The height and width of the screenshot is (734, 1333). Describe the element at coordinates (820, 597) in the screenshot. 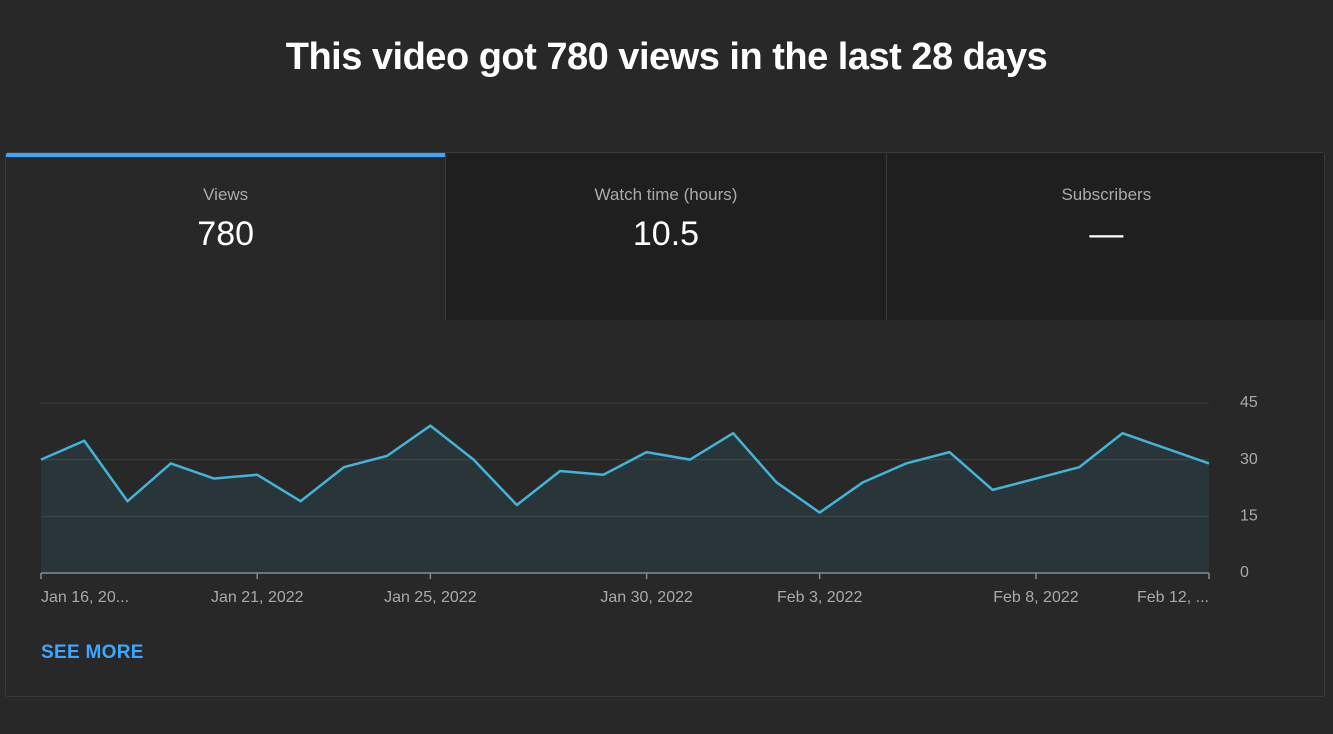

I see `x-tick-label: Feb 3, 2022` at that location.